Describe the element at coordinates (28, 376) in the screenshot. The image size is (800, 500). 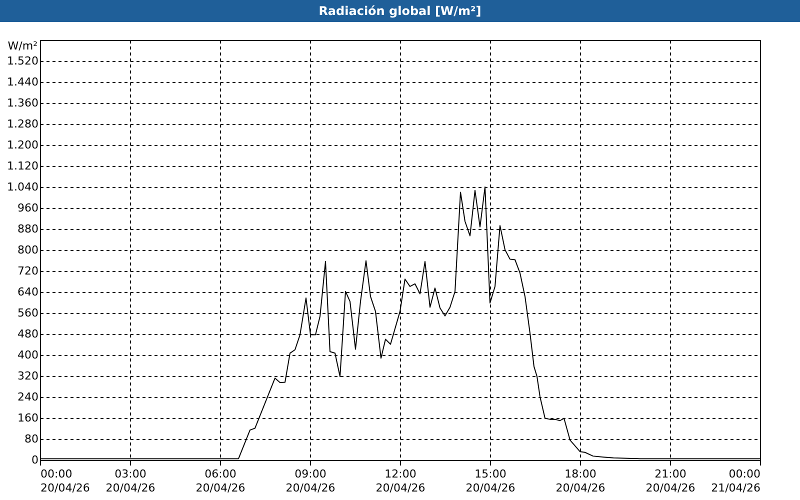
I see `y-tick-label: 320` at that location.